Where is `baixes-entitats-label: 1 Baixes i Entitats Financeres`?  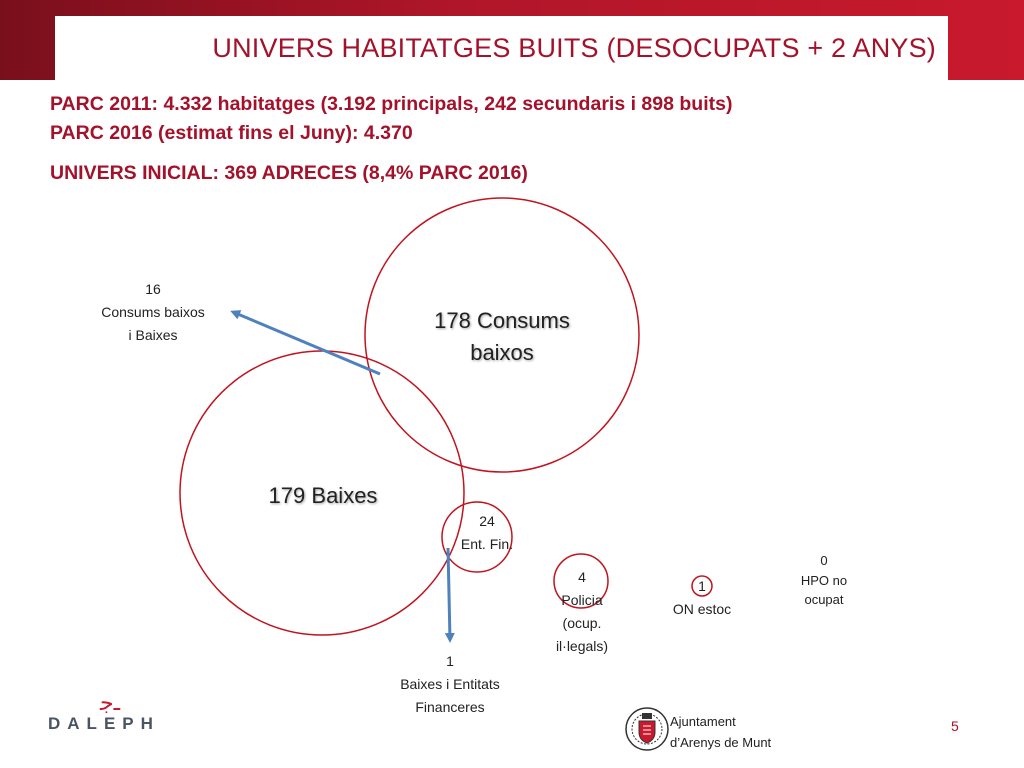 baixes-entitats-label: 1 Baixes i Entitats Financeres is located at coordinates (450, 684).